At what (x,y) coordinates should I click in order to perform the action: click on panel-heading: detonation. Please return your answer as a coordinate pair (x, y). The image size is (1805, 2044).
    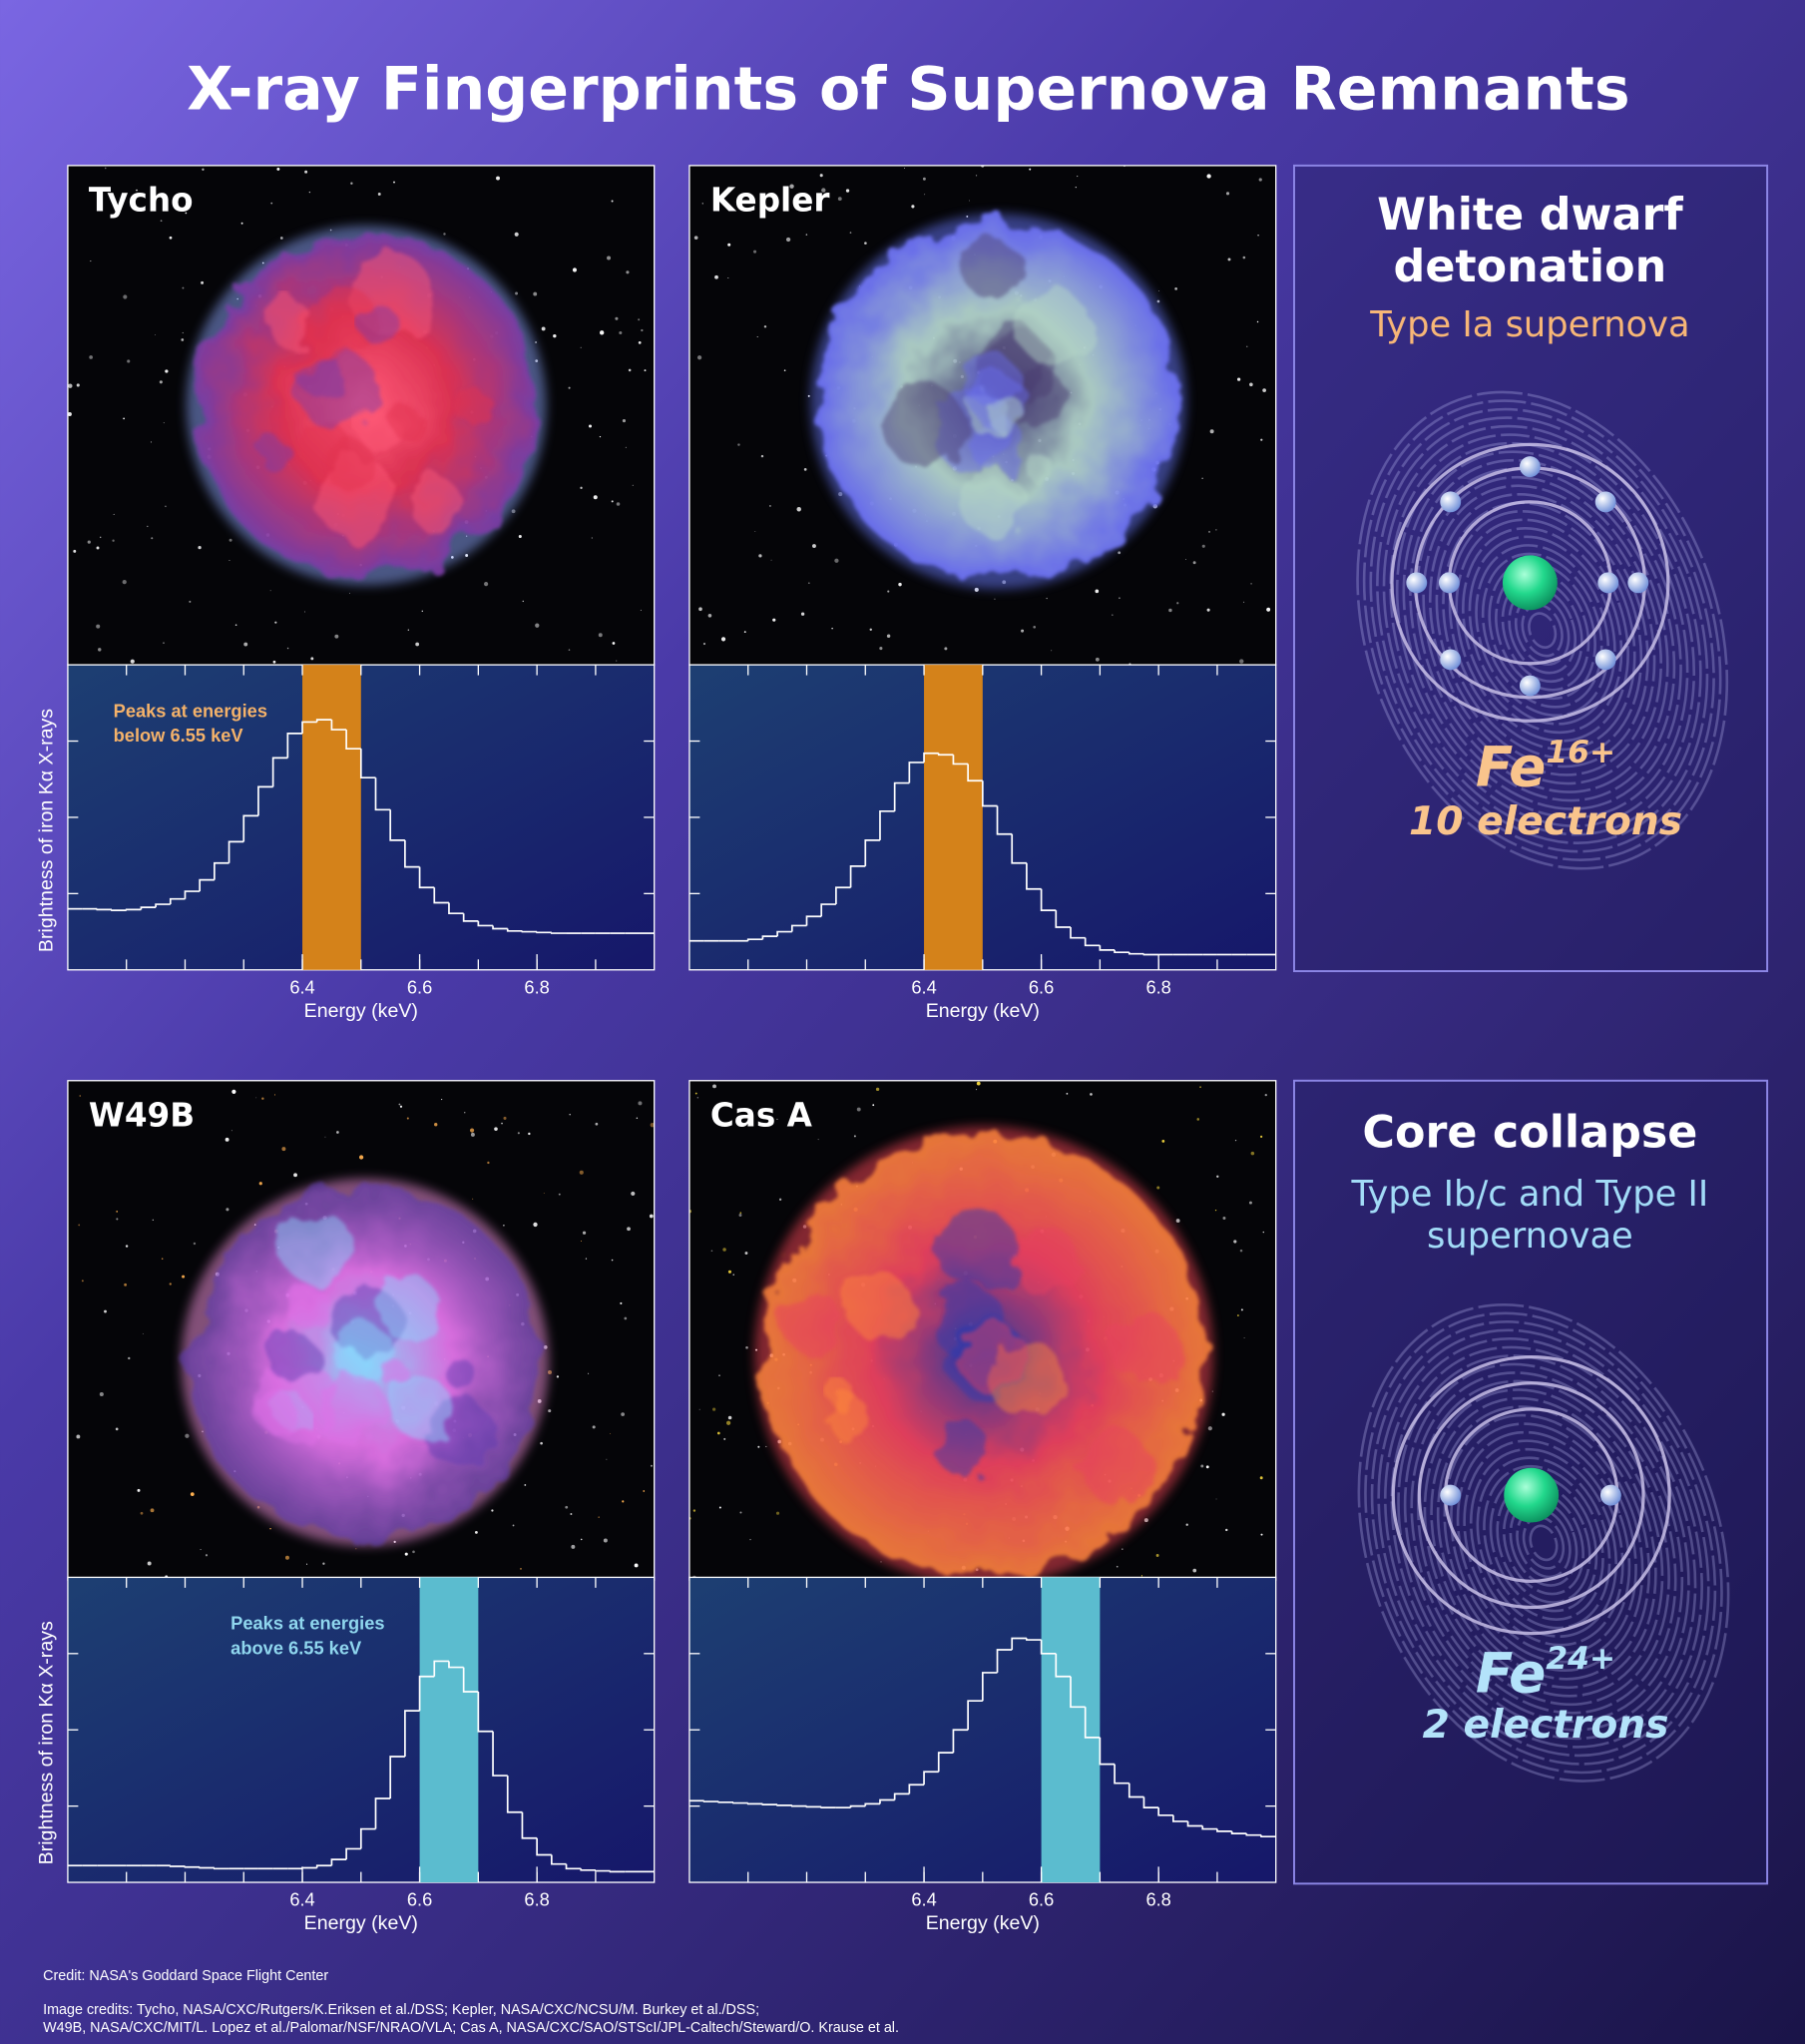
    Looking at the image, I should click on (1530, 267).